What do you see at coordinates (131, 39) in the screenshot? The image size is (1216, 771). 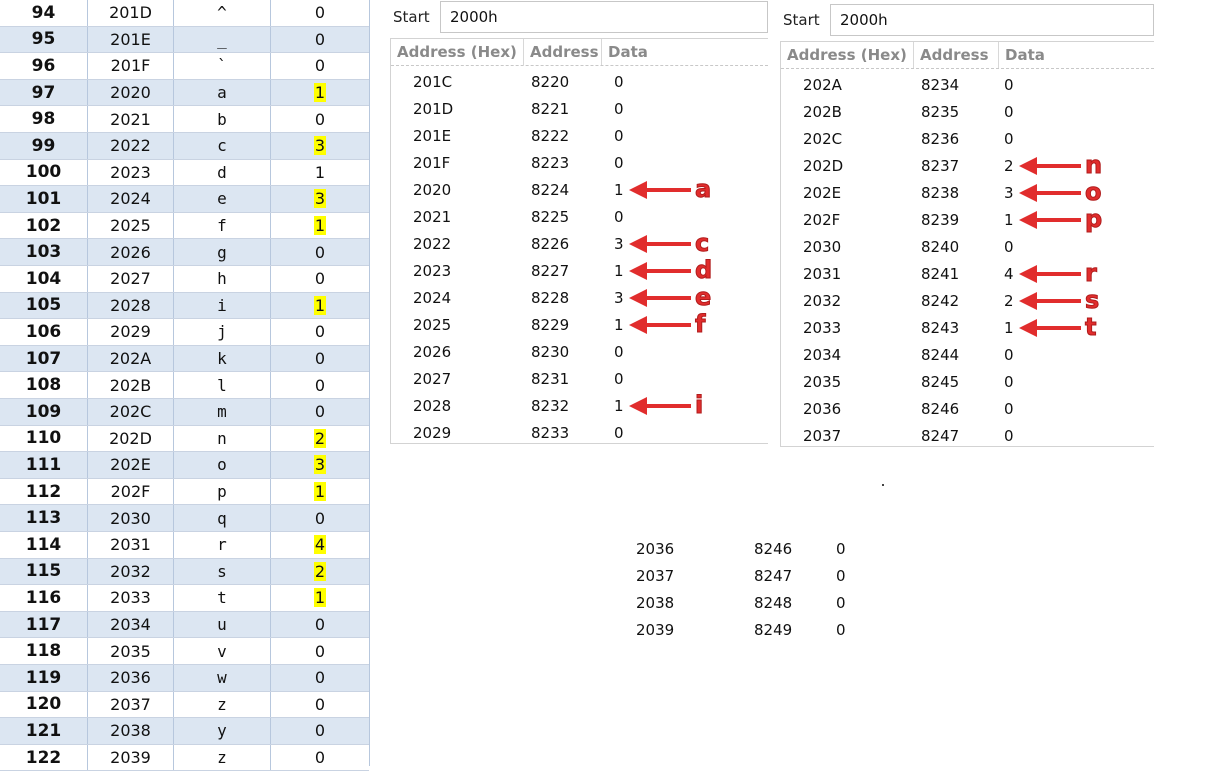 I see `hex-address-cell: 201E` at bounding box center [131, 39].